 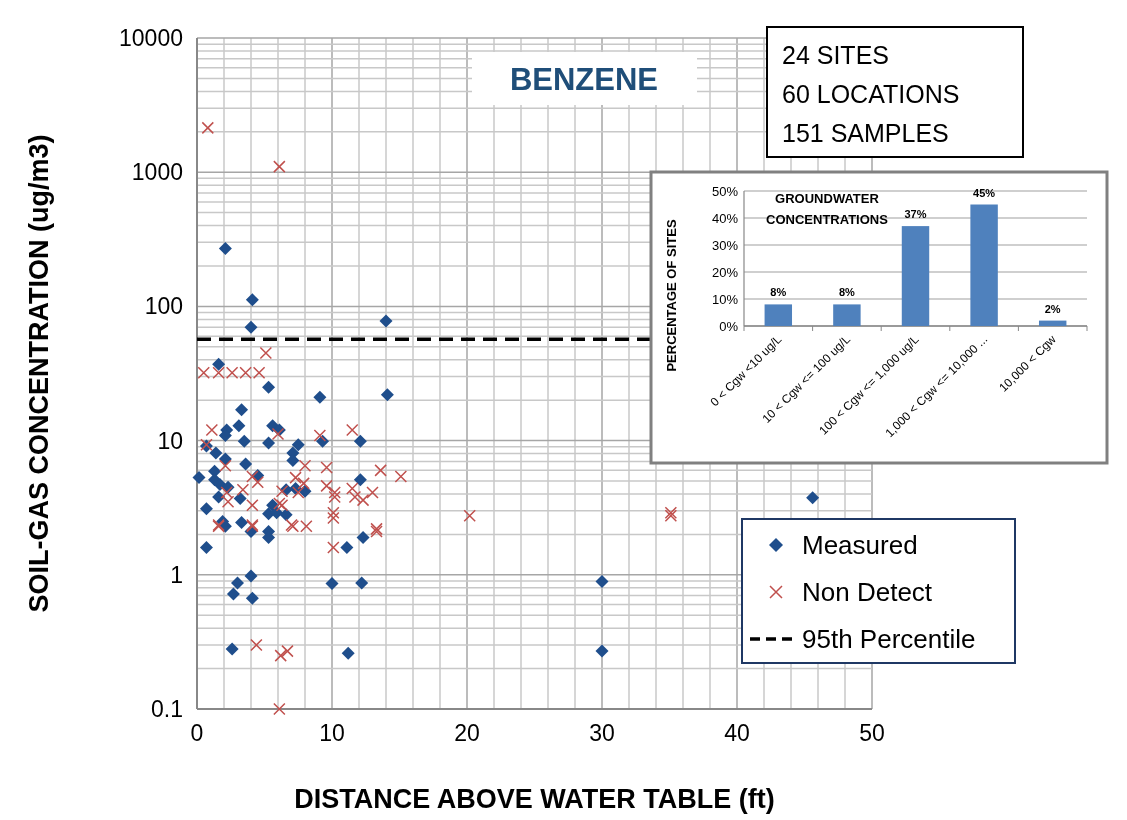 What do you see at coordinates (332, 733) in the screenshot?
I see `x-tick-label: 10` at bounding box center [332, 733].